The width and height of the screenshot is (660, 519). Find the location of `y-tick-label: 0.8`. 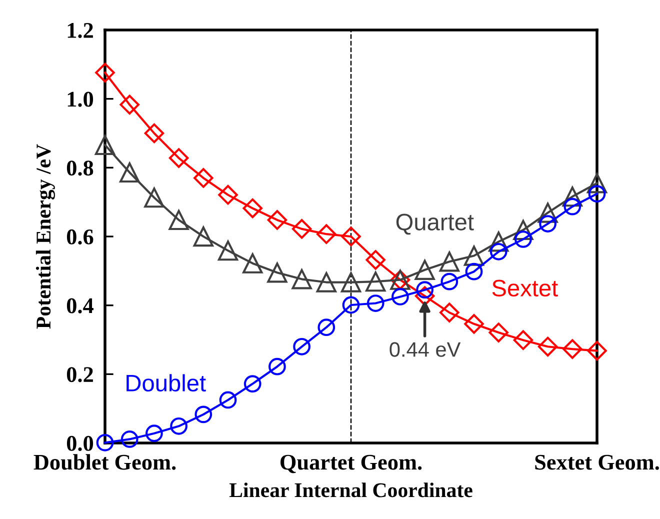

y-tick-label: 0.8 is located at coordinates (80, 168).